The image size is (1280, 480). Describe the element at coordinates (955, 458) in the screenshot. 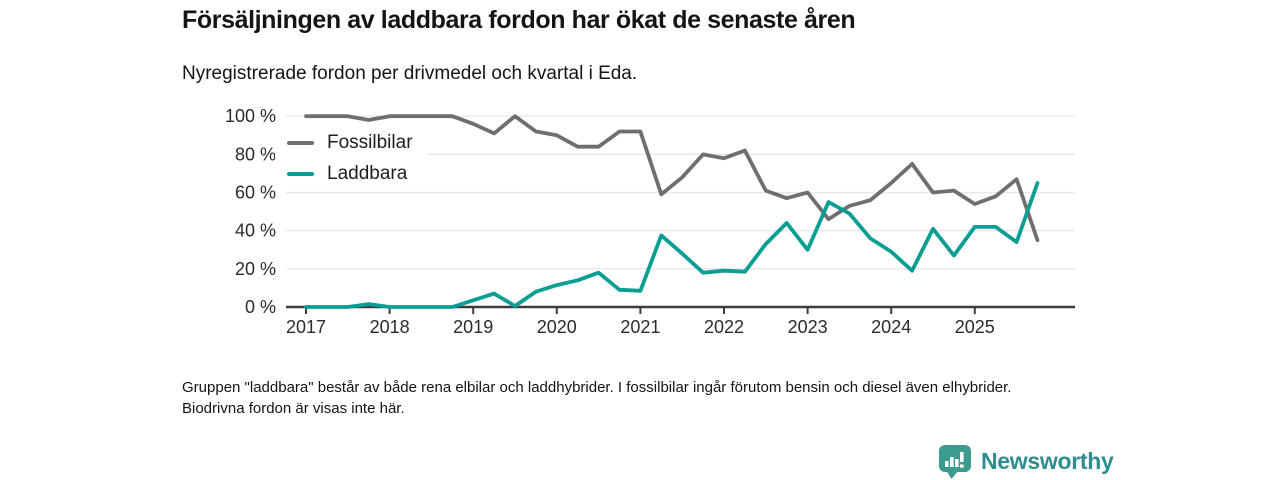

I see `icon-bubble` at that location.